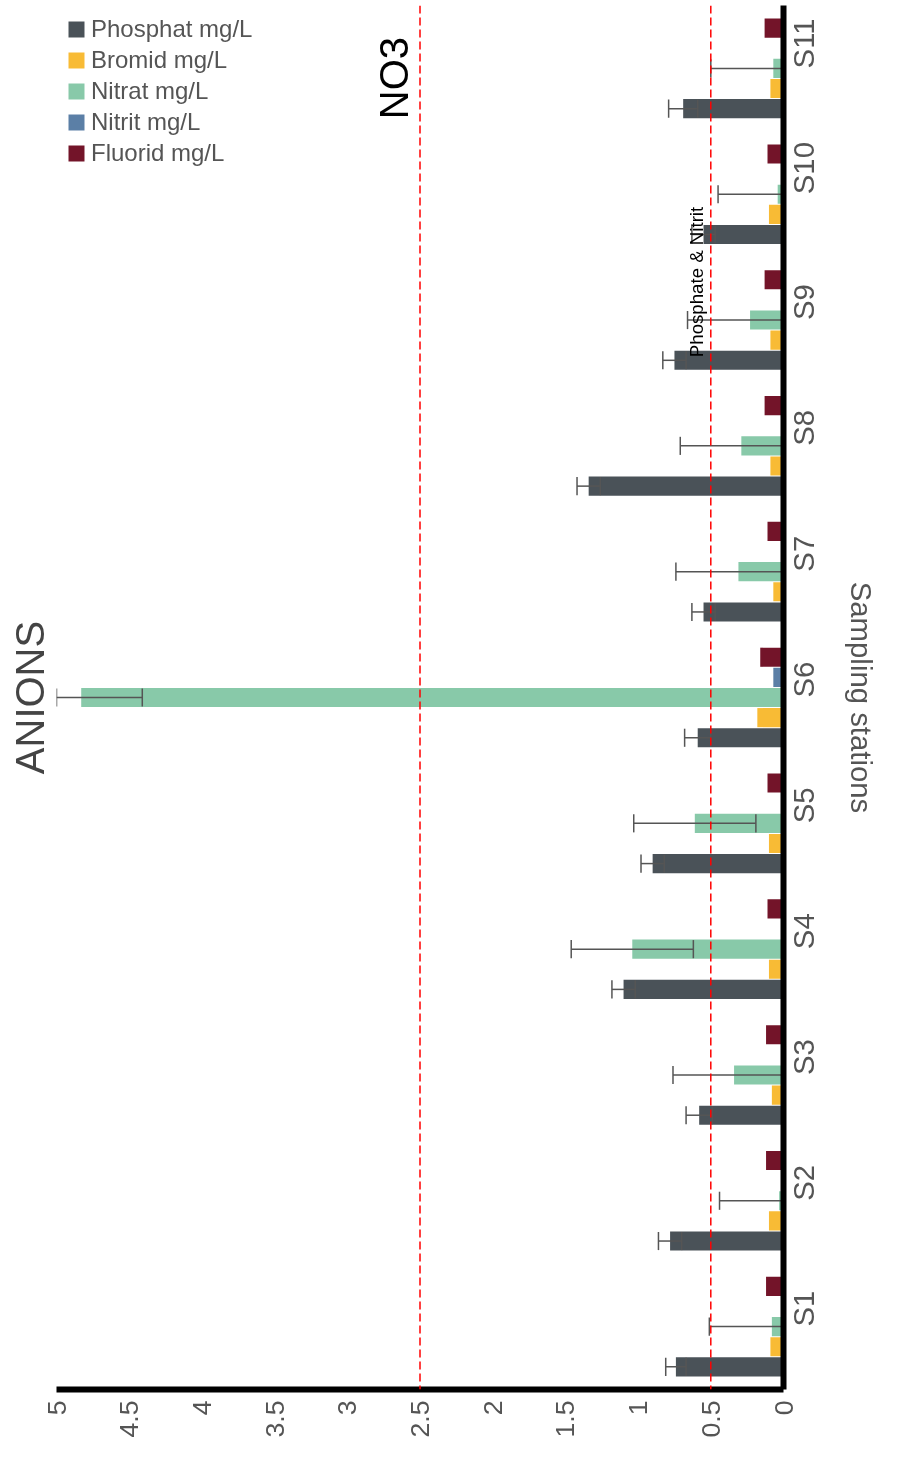  What do you see at coordinates (803, 1057) in the screenshot?
I see `y-tick-label: S3` at bounding box center [803, 1057].